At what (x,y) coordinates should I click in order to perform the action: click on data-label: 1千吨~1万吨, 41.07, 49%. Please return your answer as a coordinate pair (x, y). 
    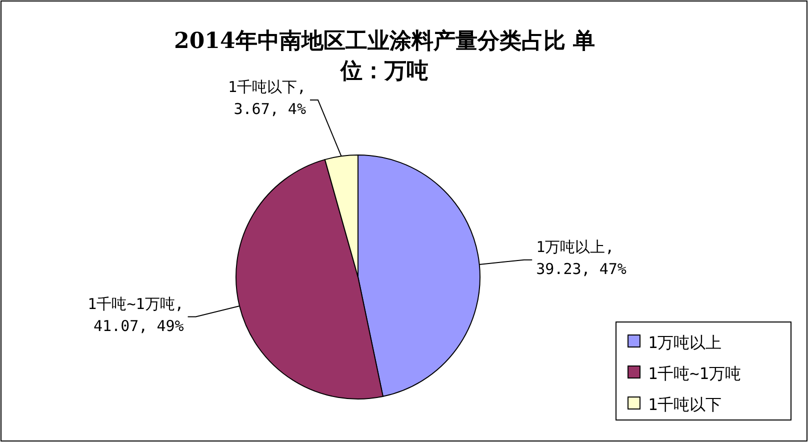
    Looking at the image, I should click on (136, 314).